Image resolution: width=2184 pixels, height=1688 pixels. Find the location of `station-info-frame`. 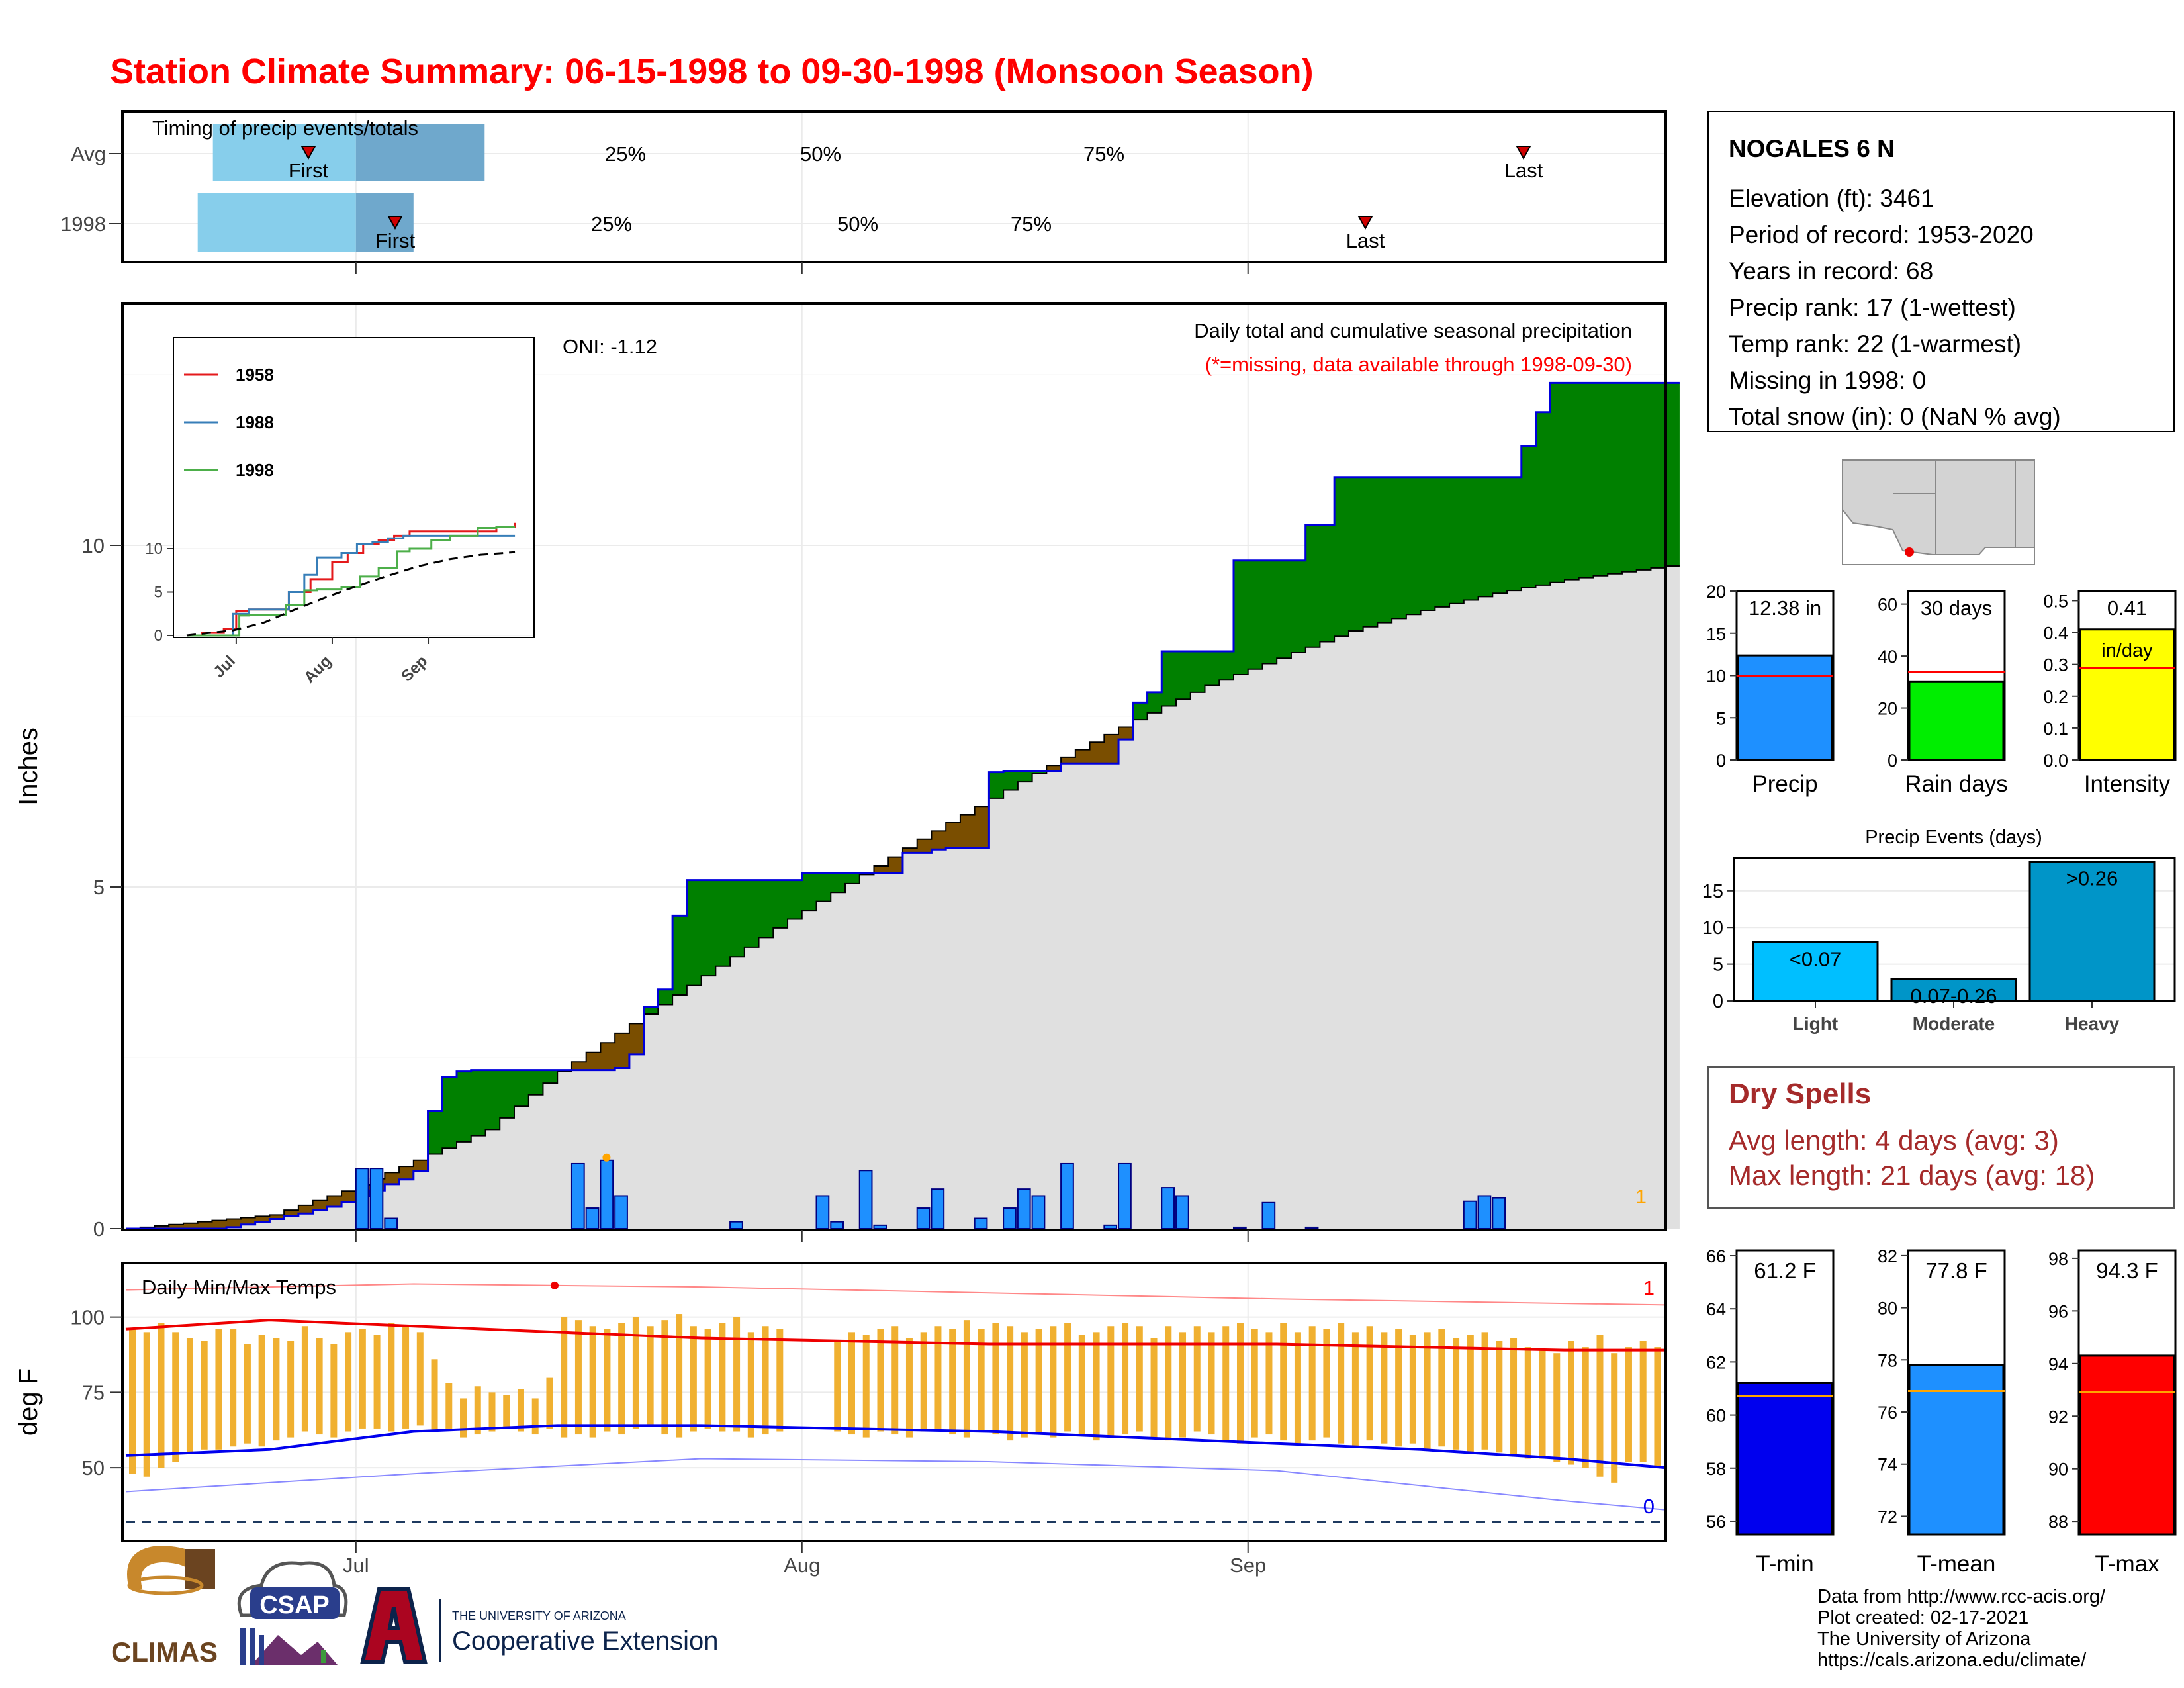

station-info-frame is located at coordinates (1941, 271).